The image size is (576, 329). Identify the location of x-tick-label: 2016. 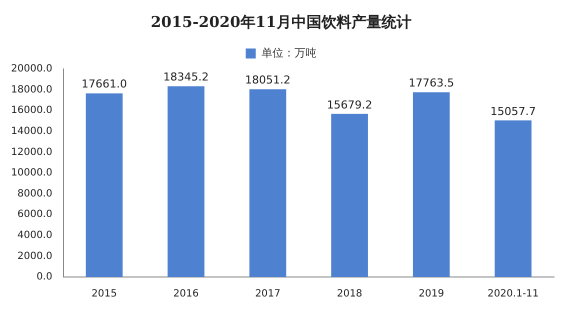
(186, 294).